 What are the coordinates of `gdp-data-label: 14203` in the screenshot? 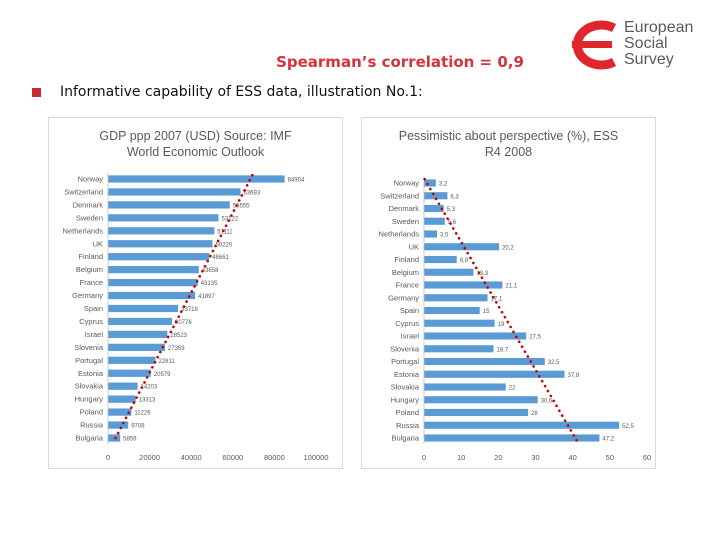 It's located at (149, 388).